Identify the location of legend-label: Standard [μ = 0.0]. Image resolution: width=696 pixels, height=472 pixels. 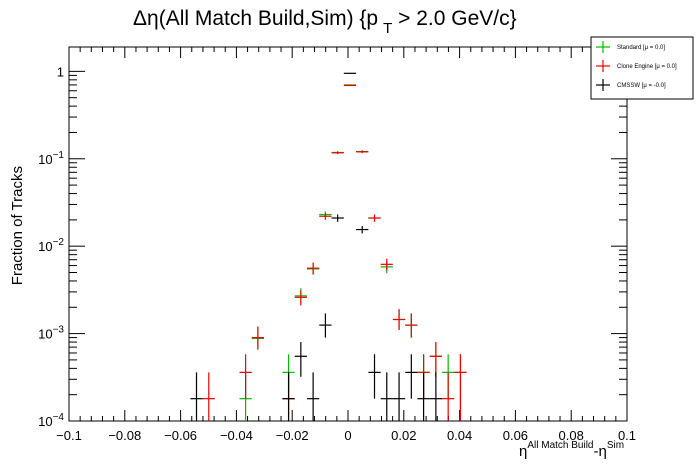
(641, 48).